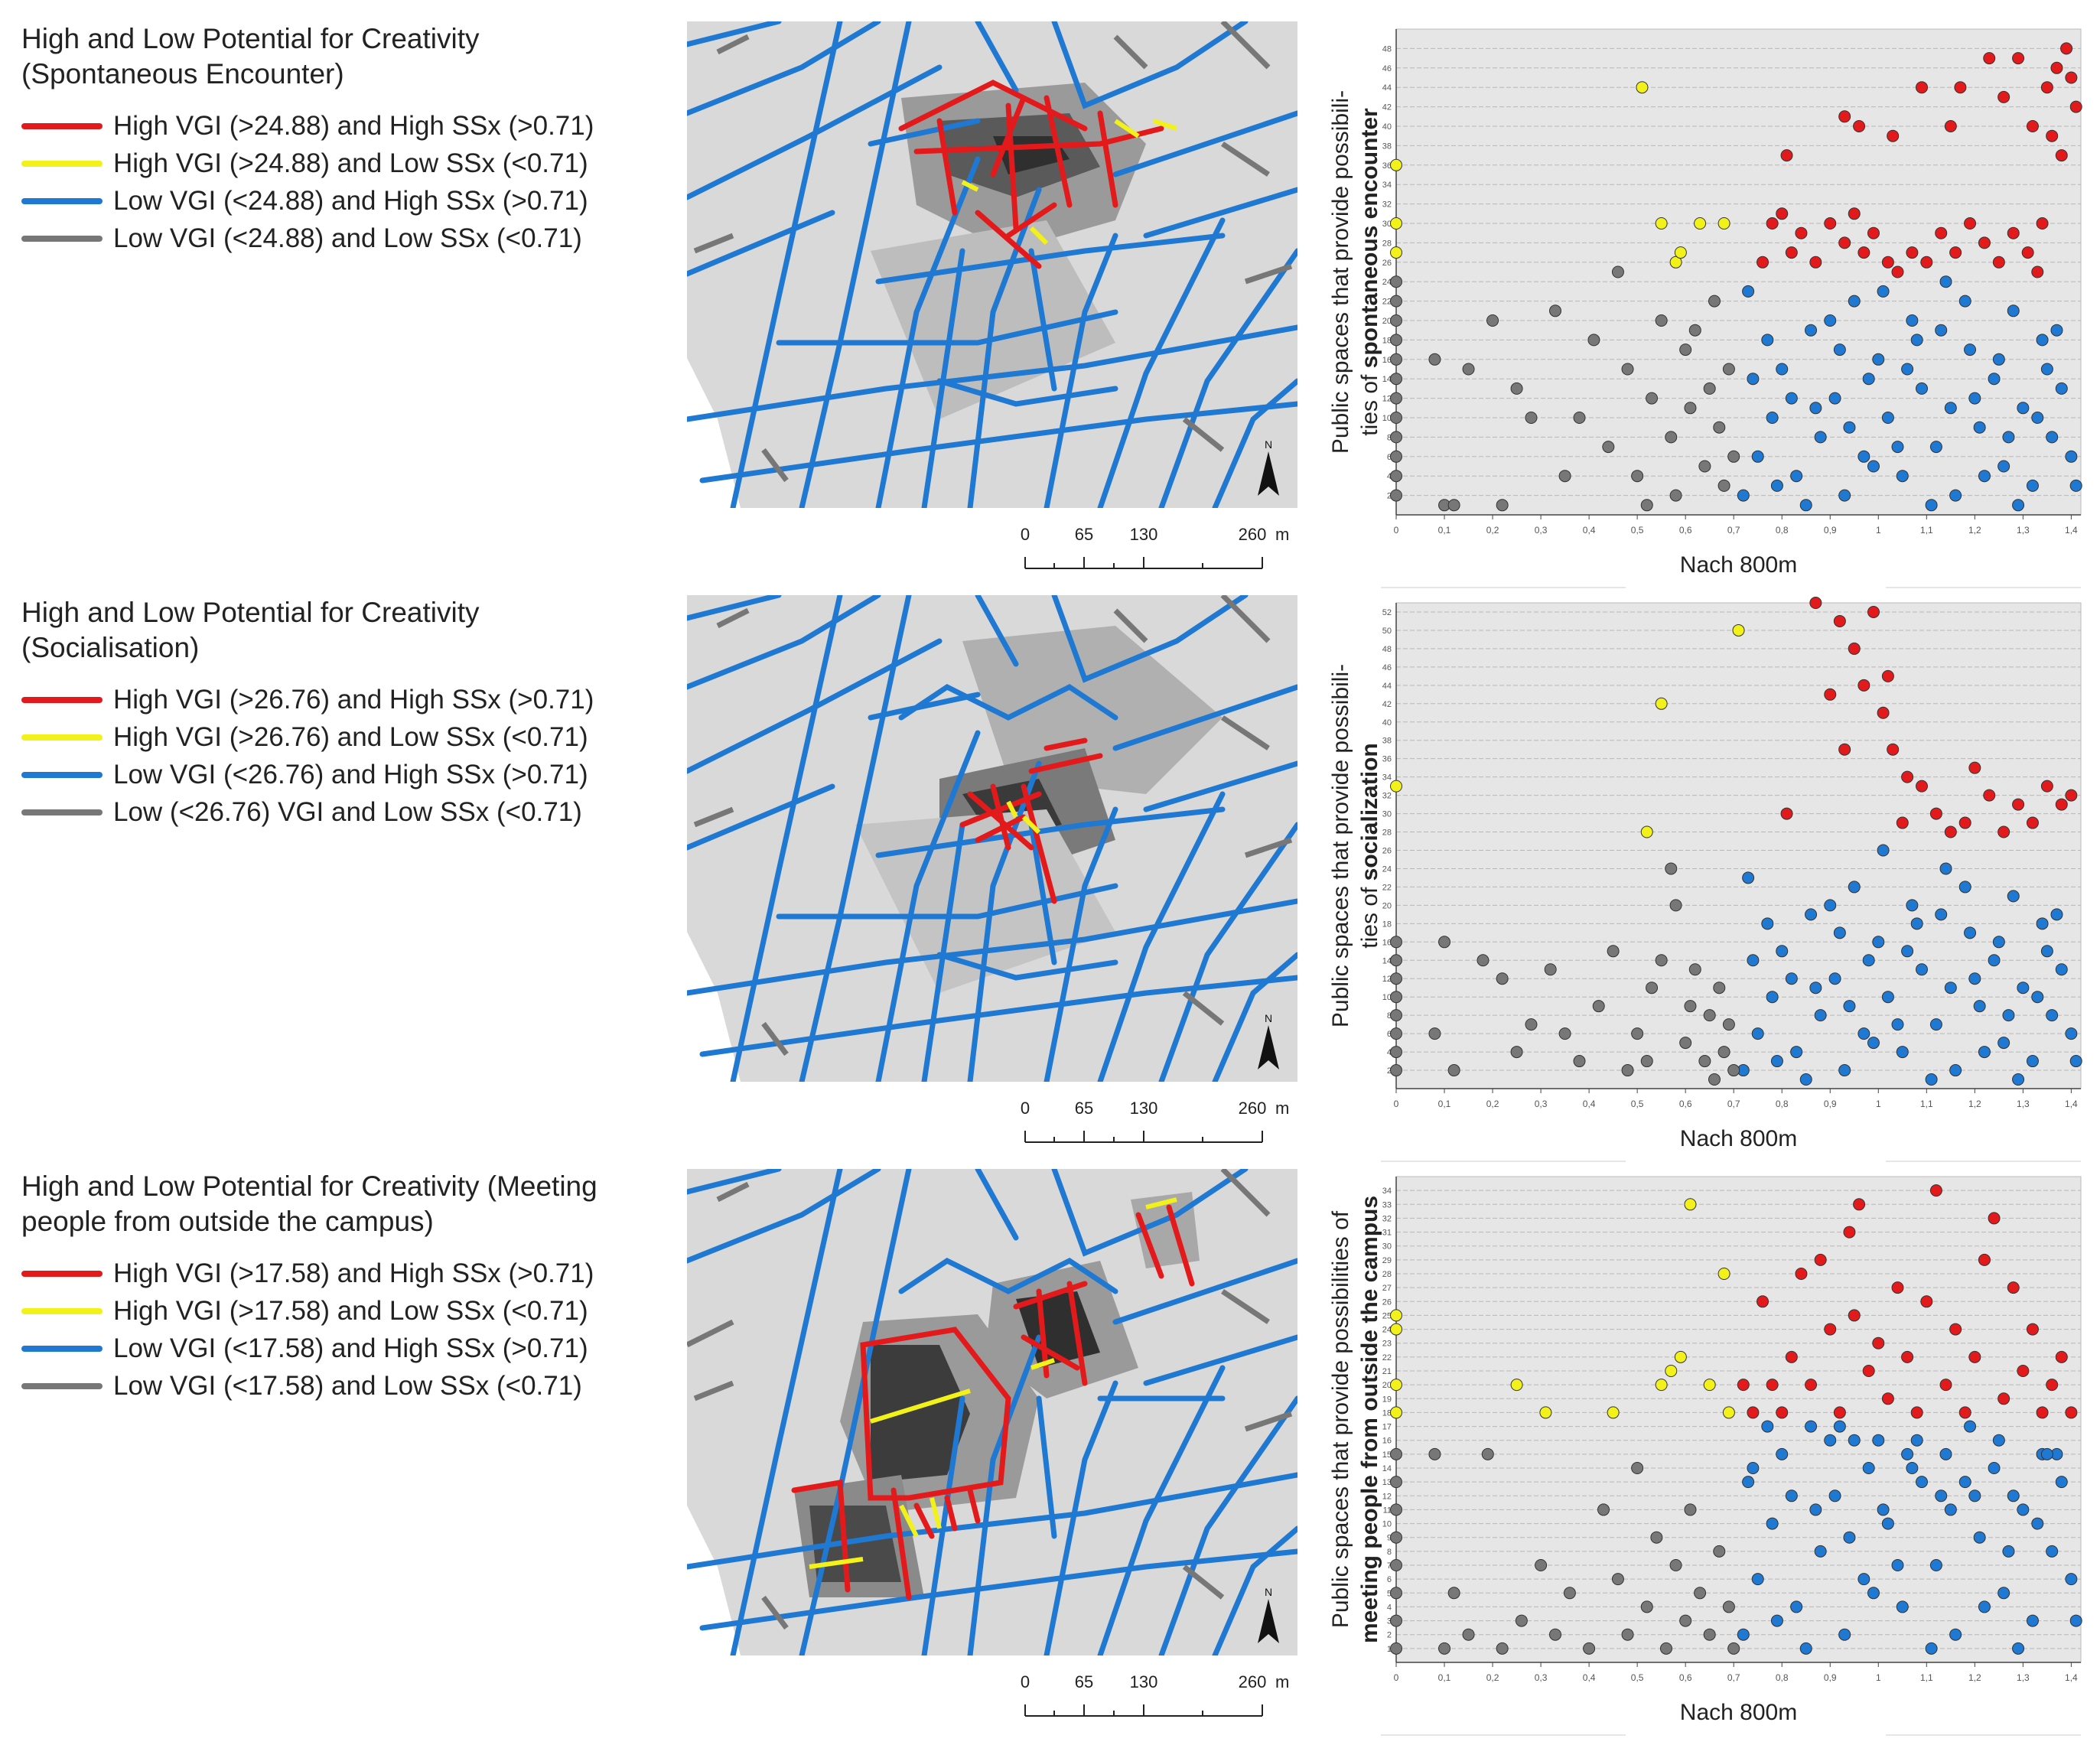  Describe the element at coordinates (1155, 1121) in the screenshot. I see `scale-bar: 0 65 130 260 m` at that location.